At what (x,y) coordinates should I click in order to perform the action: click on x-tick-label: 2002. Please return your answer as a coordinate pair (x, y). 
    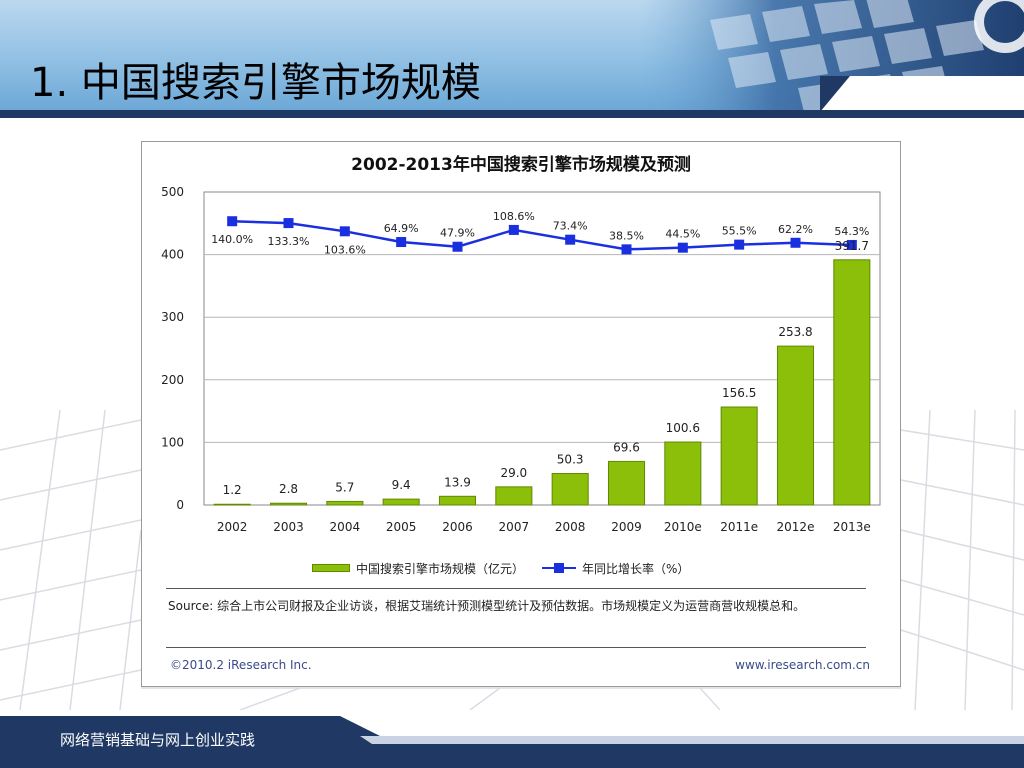
    Looking at the image, I should click on (232, 527).